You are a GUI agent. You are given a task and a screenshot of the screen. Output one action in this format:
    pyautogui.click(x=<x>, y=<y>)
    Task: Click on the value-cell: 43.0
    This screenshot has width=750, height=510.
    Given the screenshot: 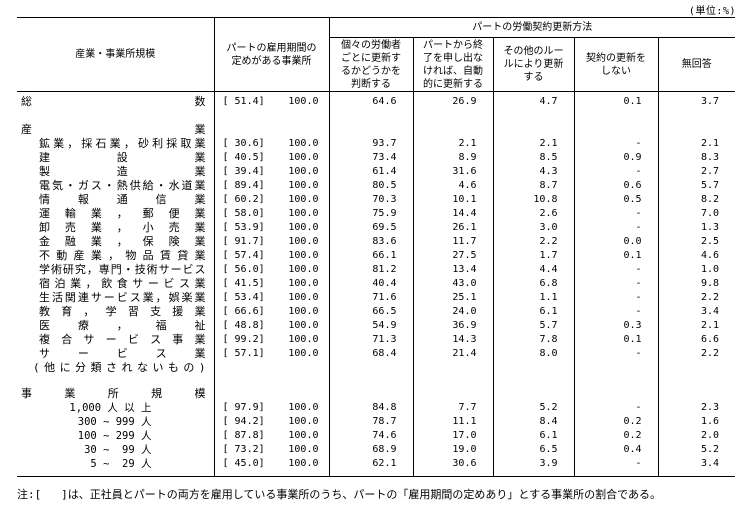 What is the action you would take?
    pyautogui.click(x=453, y=284)
    